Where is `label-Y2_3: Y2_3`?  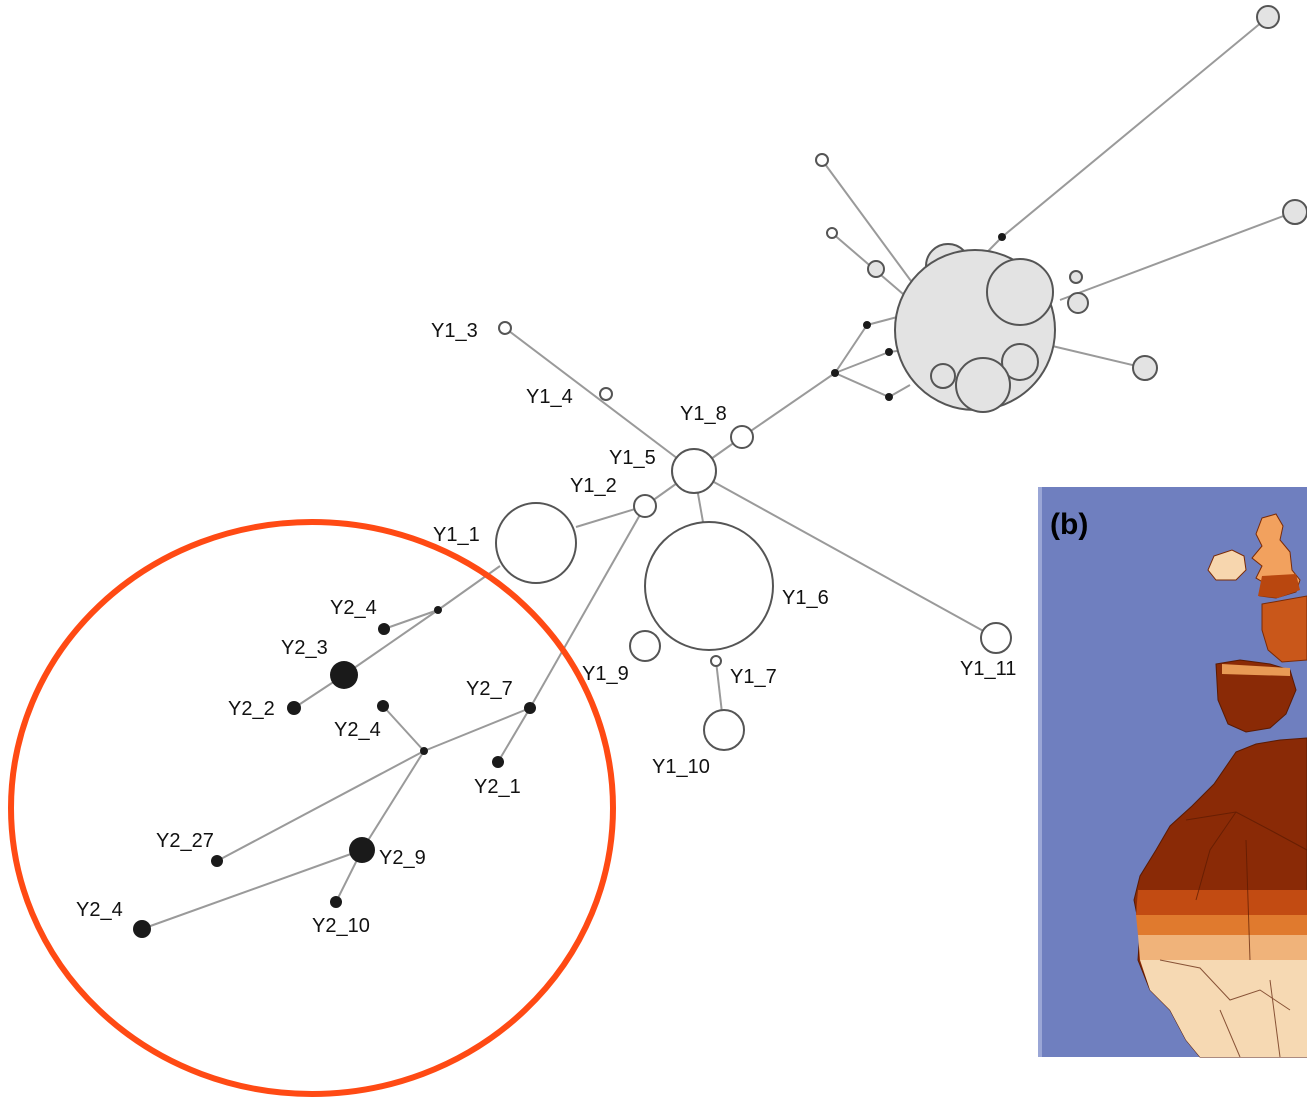 label-Y2_3: Y2_3 is located at coordinates (304, 648).